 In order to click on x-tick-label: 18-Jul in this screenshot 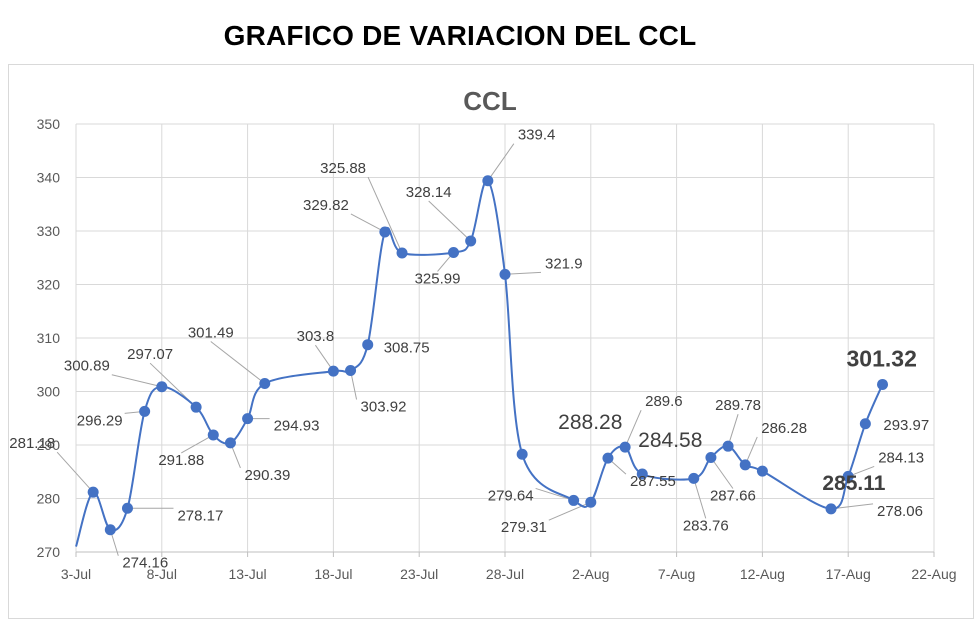, I will do `click(333, 574)`.